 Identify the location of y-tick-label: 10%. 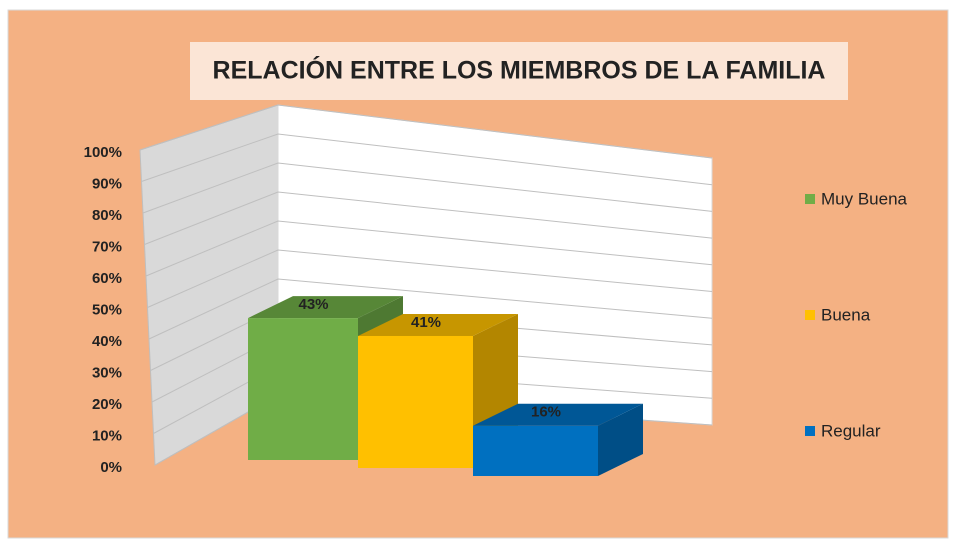
(107, 435).